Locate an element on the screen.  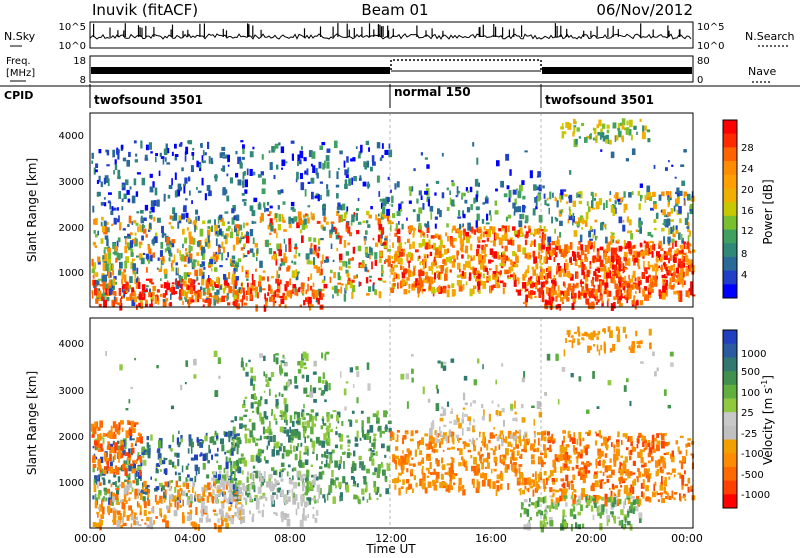
beam-title: Beam 01 is located at coordinates (394, 10).